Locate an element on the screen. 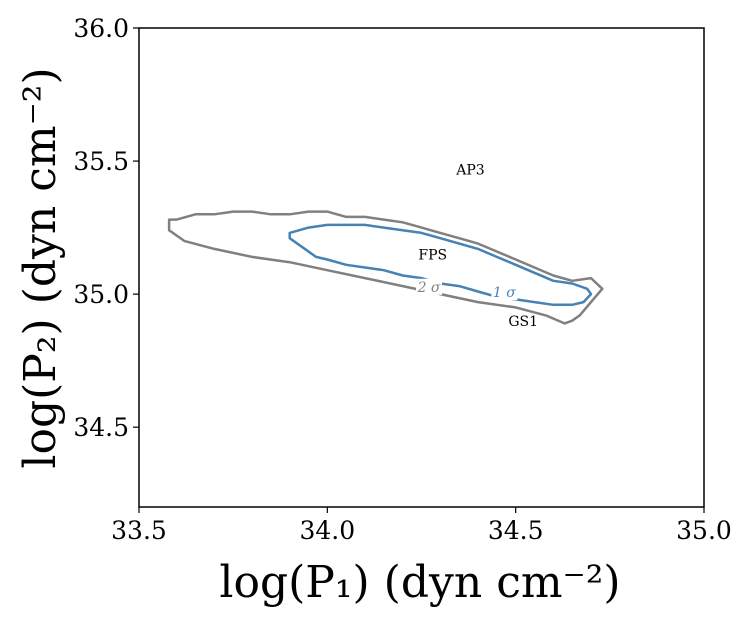 Image resolution: width=747 pixels, height=623 pixels. contour-label-2: 1 σ is located at coordinates (504, 293).